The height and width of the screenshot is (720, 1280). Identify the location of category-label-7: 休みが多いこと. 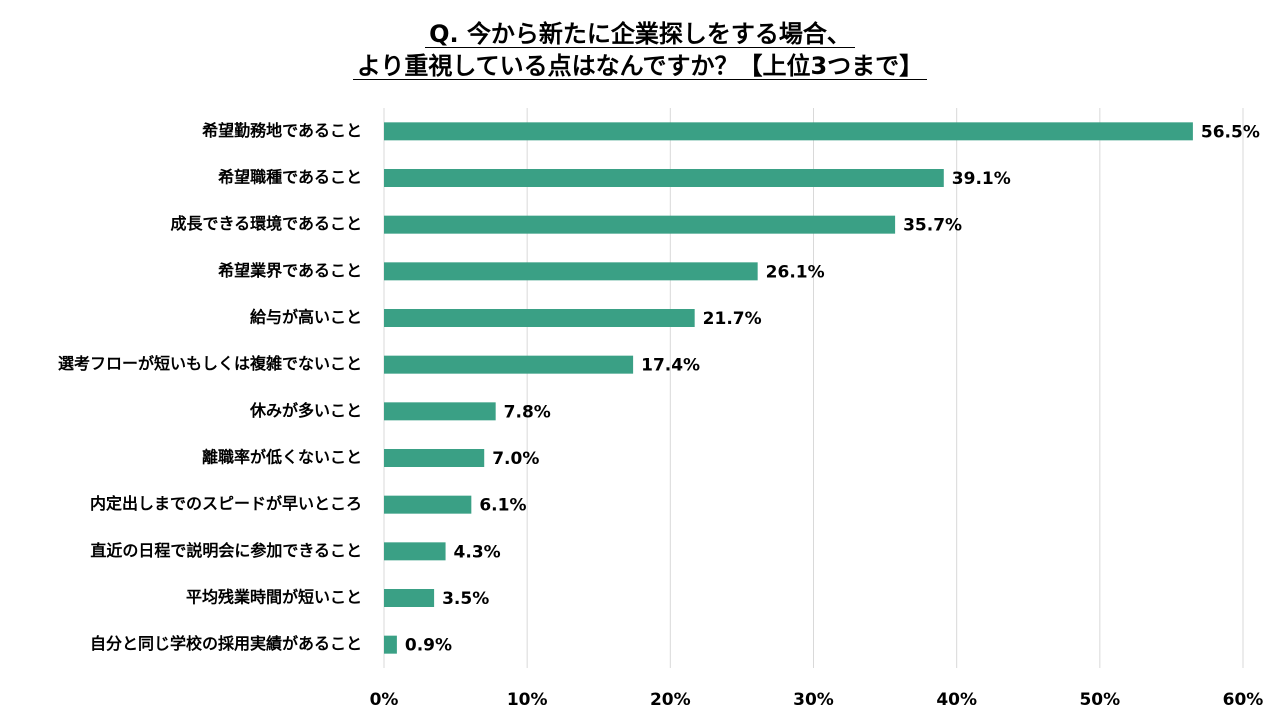
(305, 410).